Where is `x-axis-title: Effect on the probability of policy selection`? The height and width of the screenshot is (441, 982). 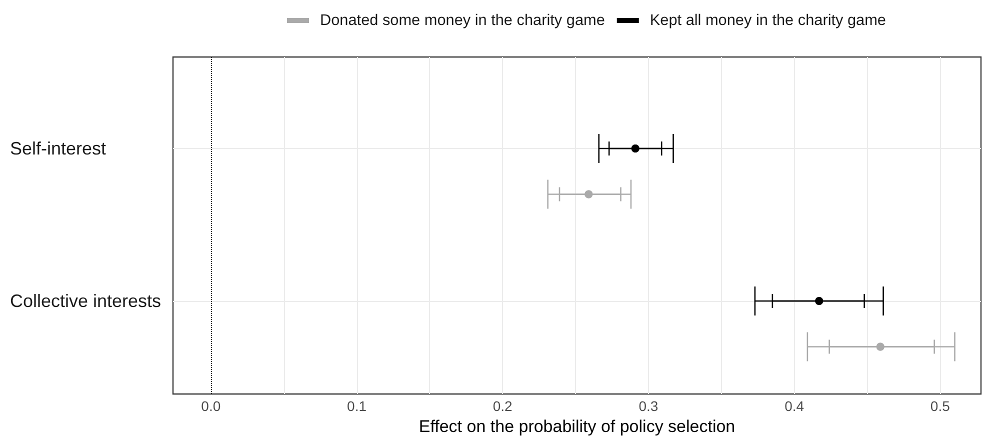
x-axis-title: Effect on the probability of policy selection is located at coordinates (577, 426).